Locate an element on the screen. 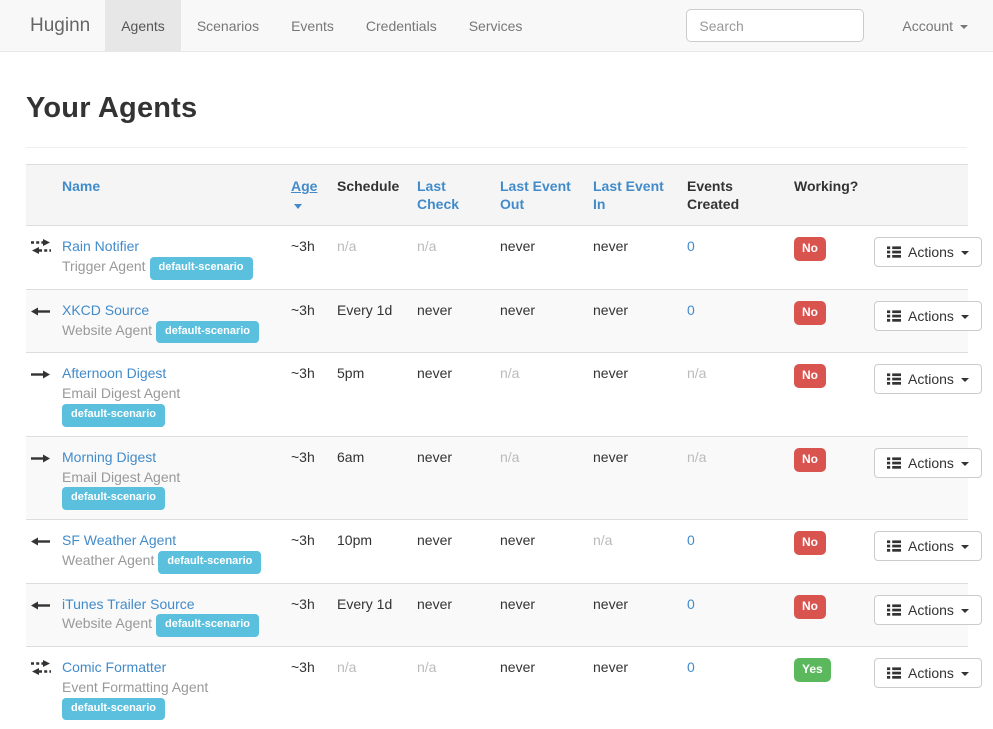 The width and height of the screenshot is (993, 729). schedule-cell: n/a is located at coordinates (373, 687).